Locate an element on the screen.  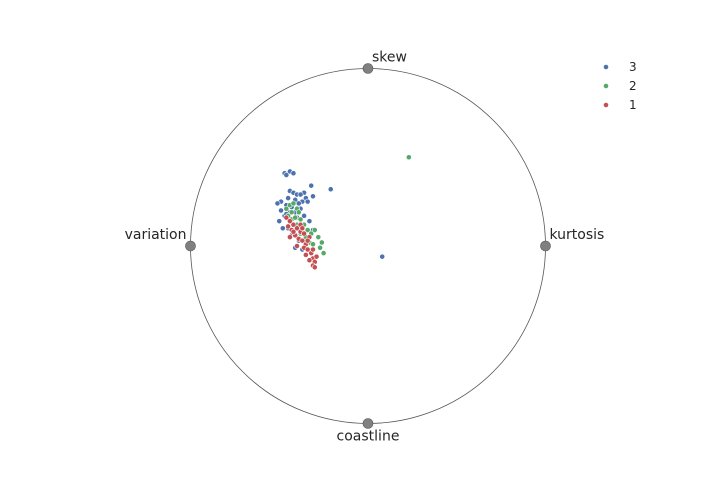
legend: 3 2 1 is located at coordinates (620, 86).